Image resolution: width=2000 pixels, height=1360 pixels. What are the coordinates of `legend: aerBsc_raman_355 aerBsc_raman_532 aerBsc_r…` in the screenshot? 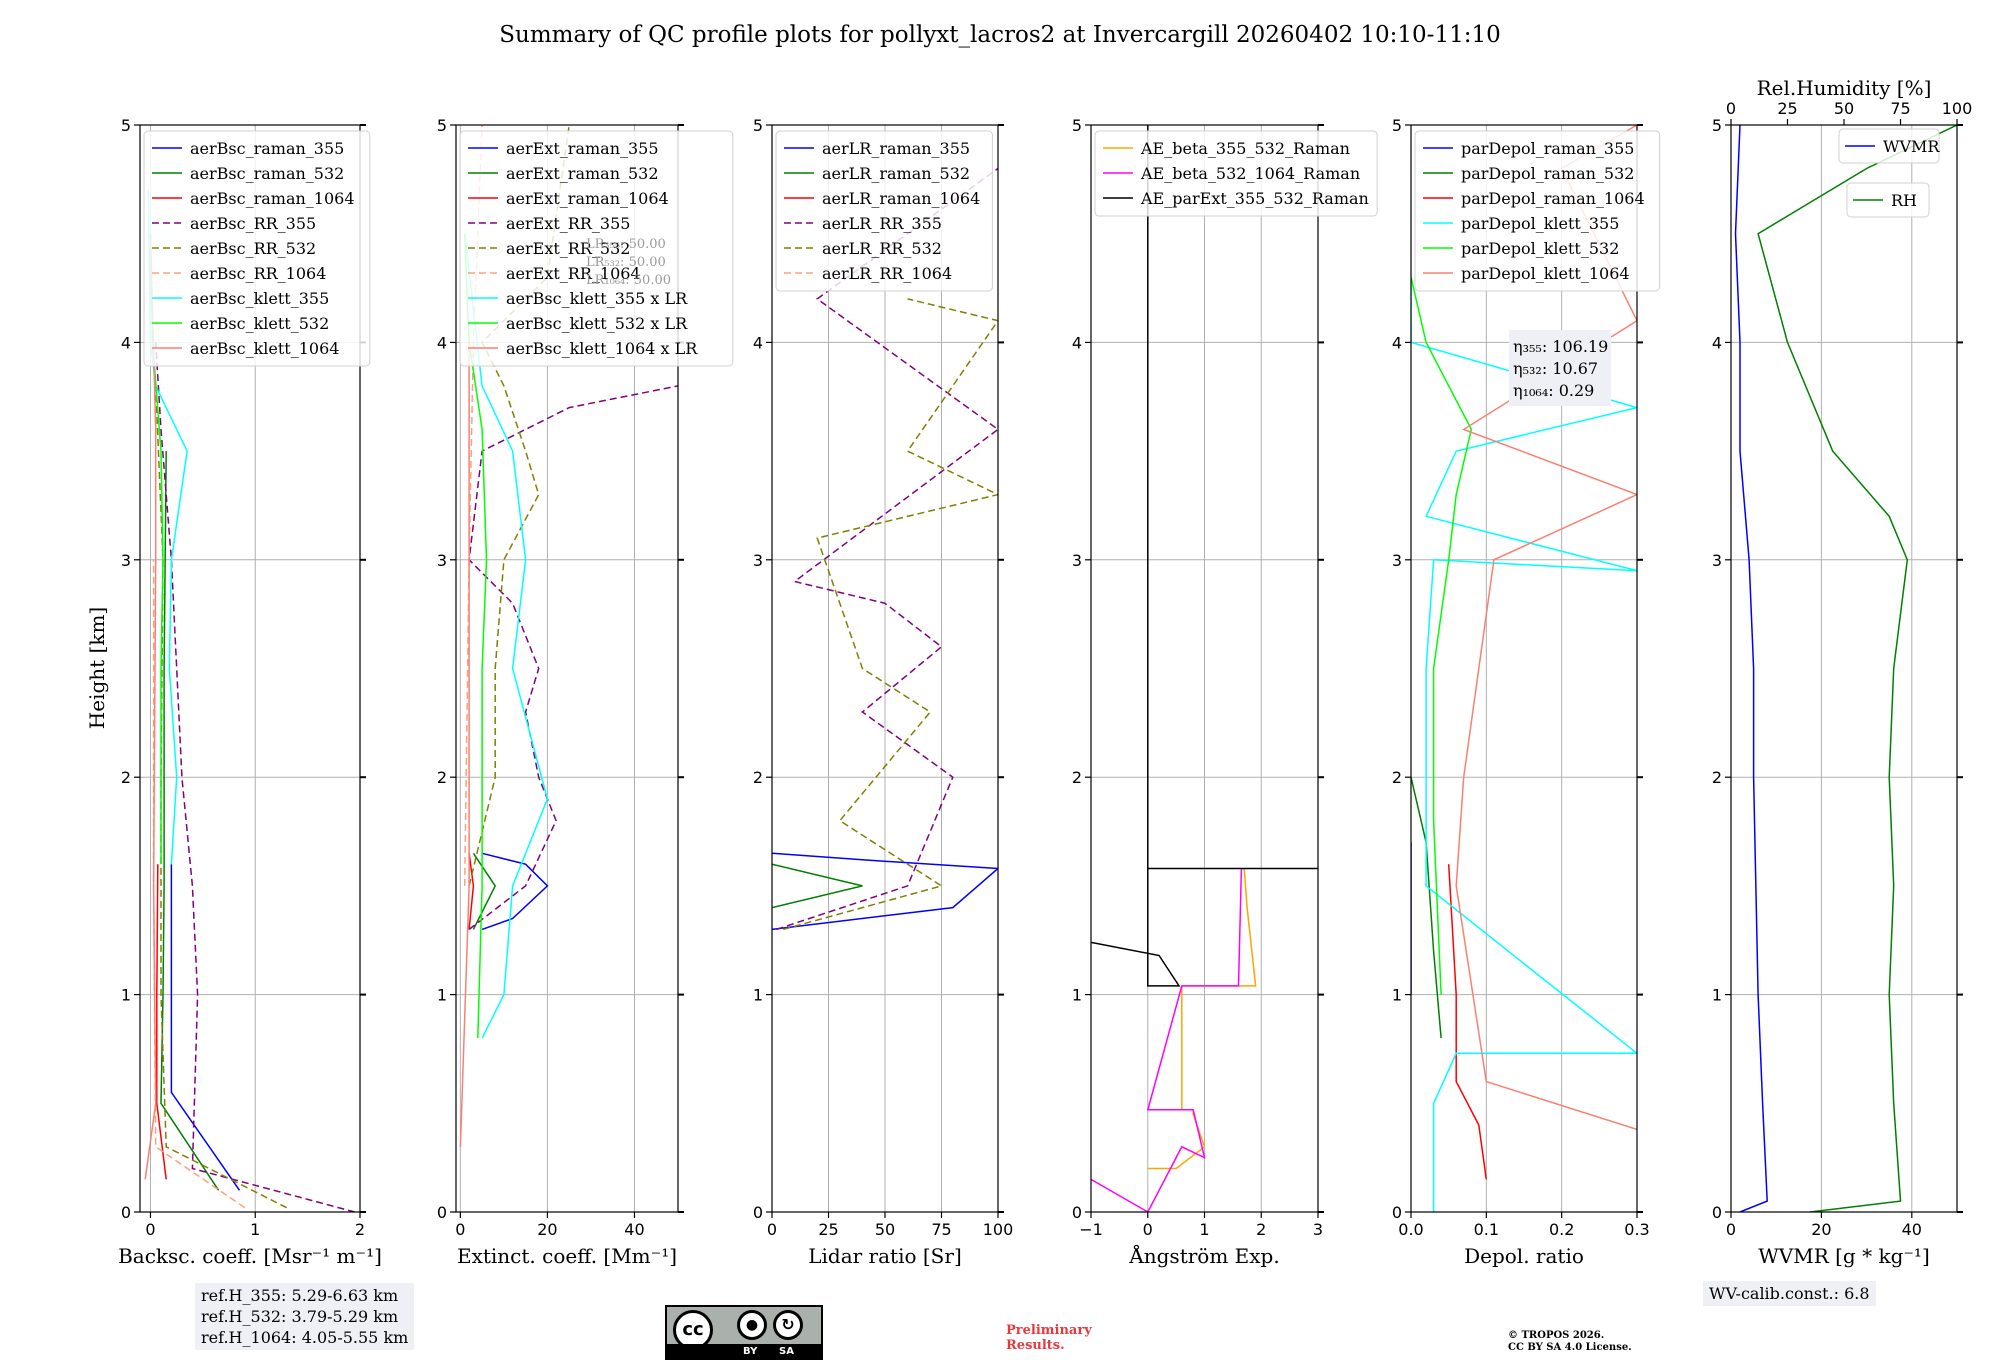 It's located at (257, 248).